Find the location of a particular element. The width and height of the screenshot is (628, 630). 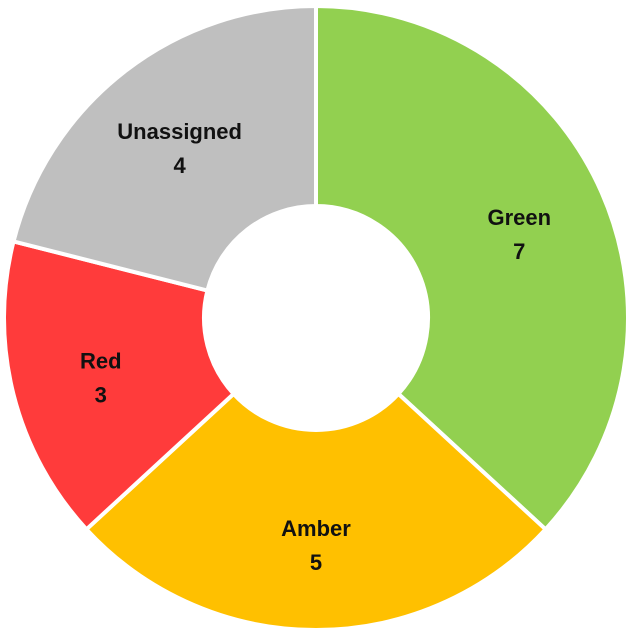

slice-label-red: Red 3 is located at coordinates (101, 377).